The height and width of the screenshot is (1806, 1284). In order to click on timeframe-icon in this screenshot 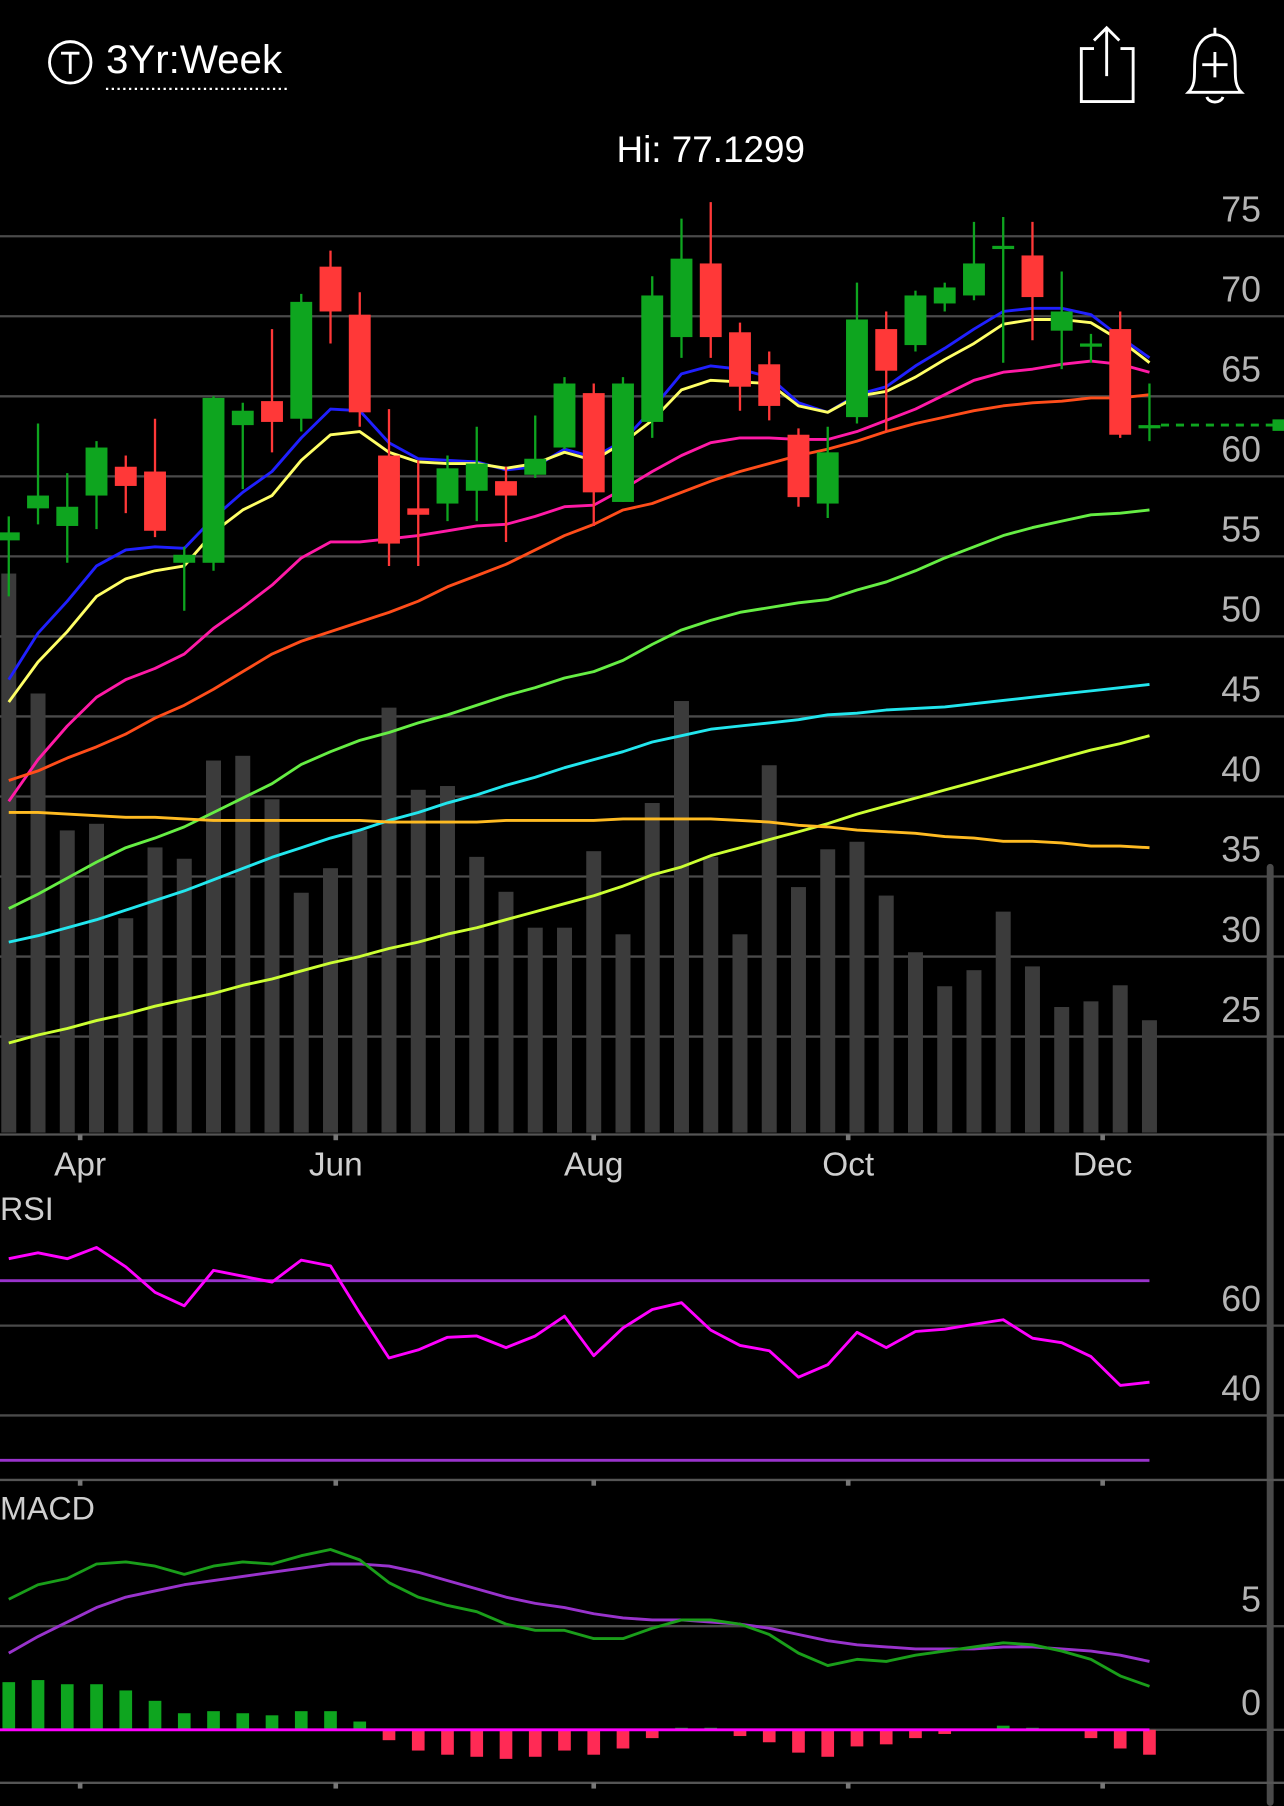, I will do `click(70, 62)`.